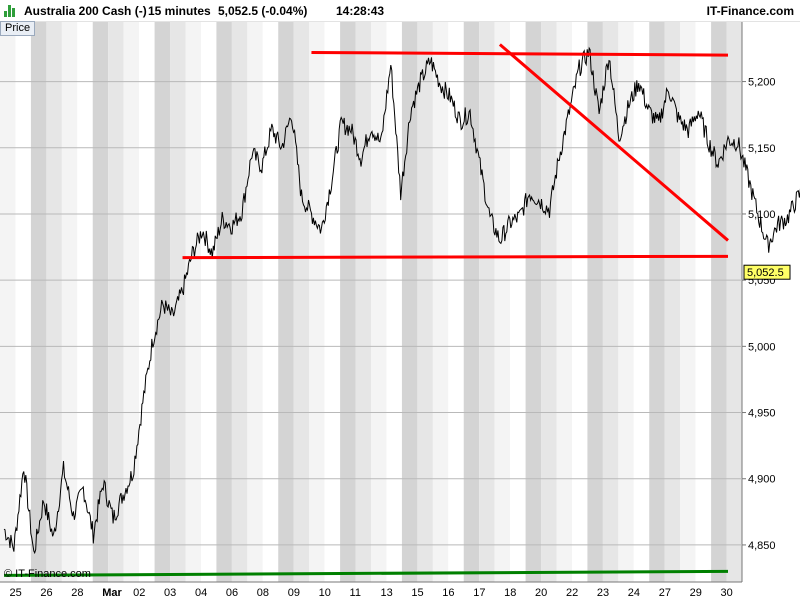  What do you see at coordinates (762, 546) in the screenshot?
I see `y-tick-label: 4,850` at bounding box center [762, 546].